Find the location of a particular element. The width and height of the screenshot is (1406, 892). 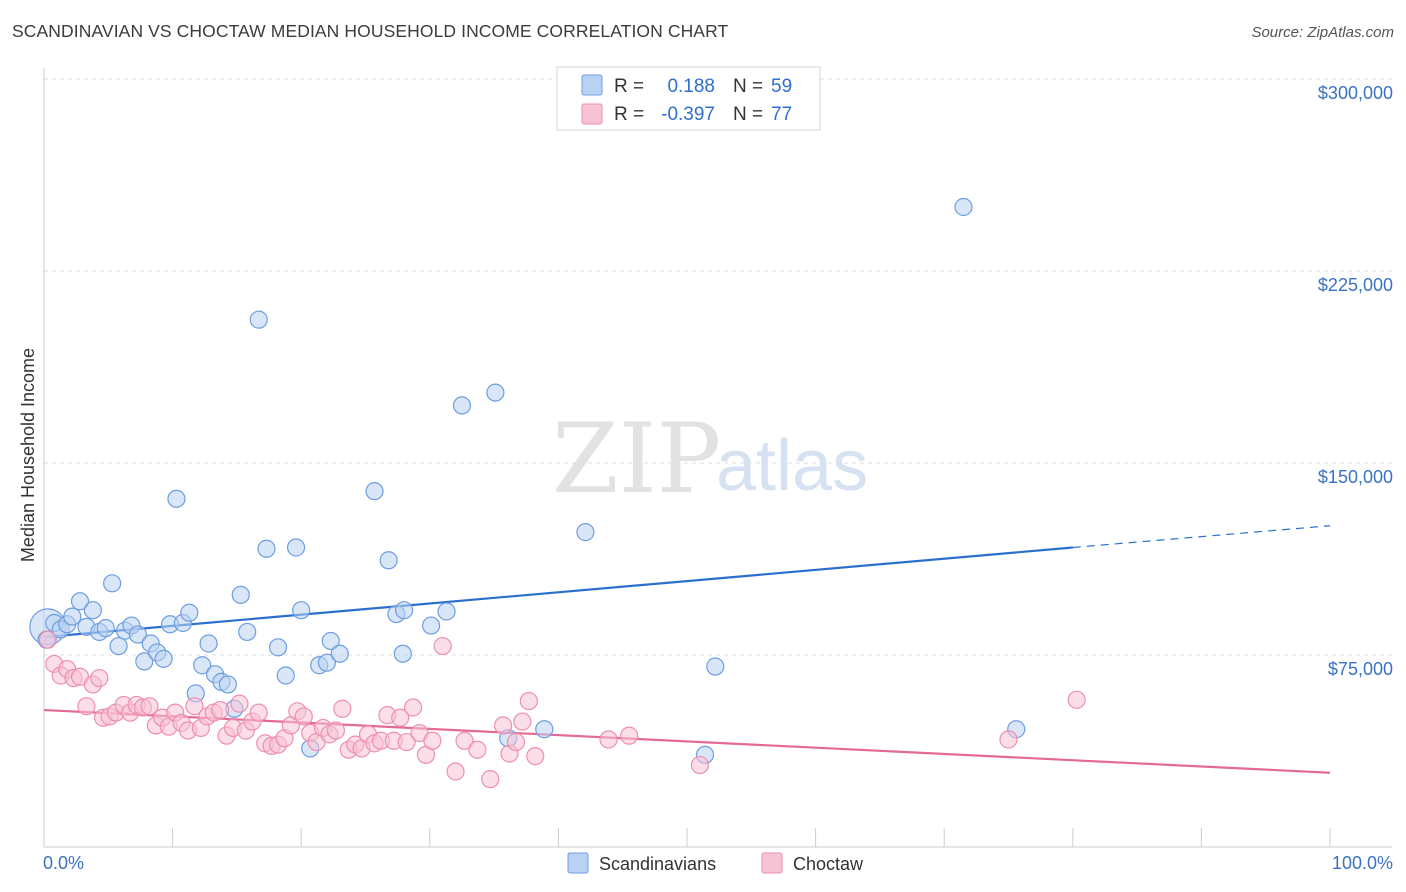

legend-n-value: 77 is located at coordinates (781, 114).